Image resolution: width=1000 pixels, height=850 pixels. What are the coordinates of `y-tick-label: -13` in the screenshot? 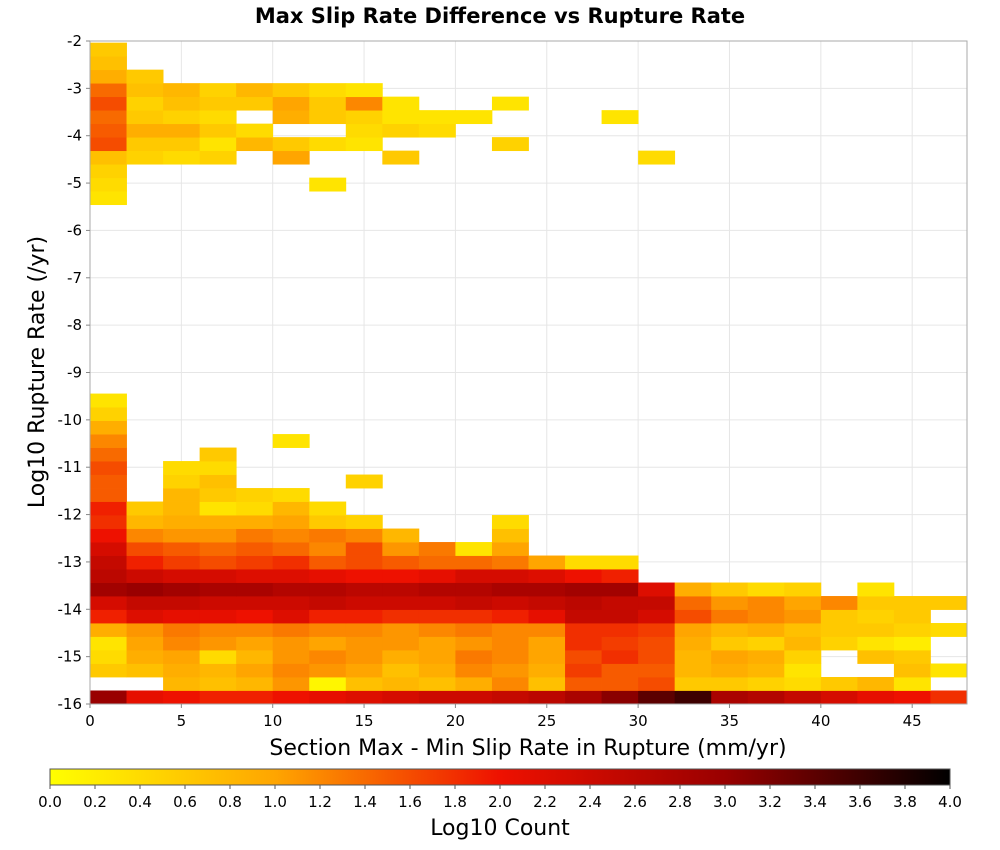 It's located at (70, 562).